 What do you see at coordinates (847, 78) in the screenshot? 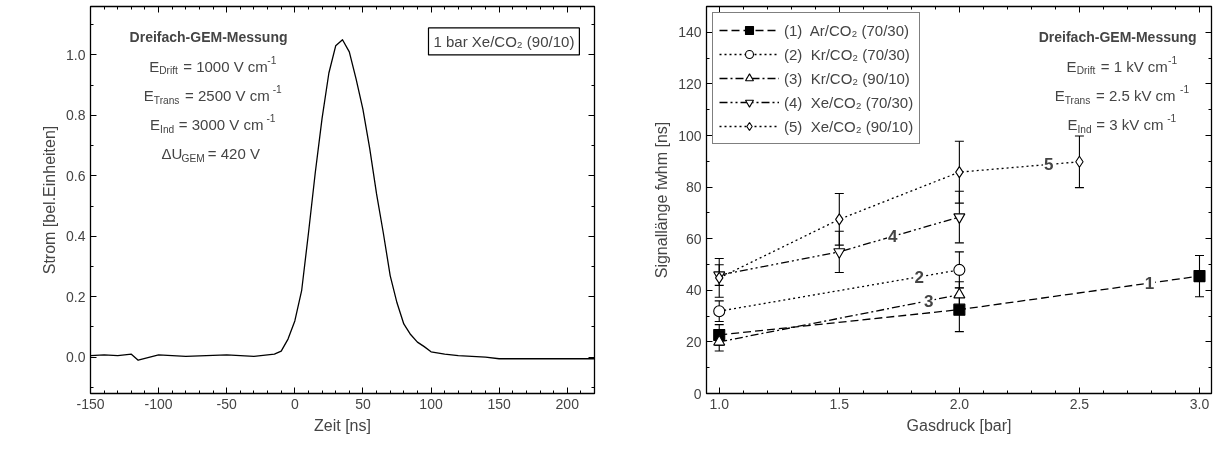
I see `legend-label: (3) Kr/CO₂ (90/10)` at bounding box center [847, 78].